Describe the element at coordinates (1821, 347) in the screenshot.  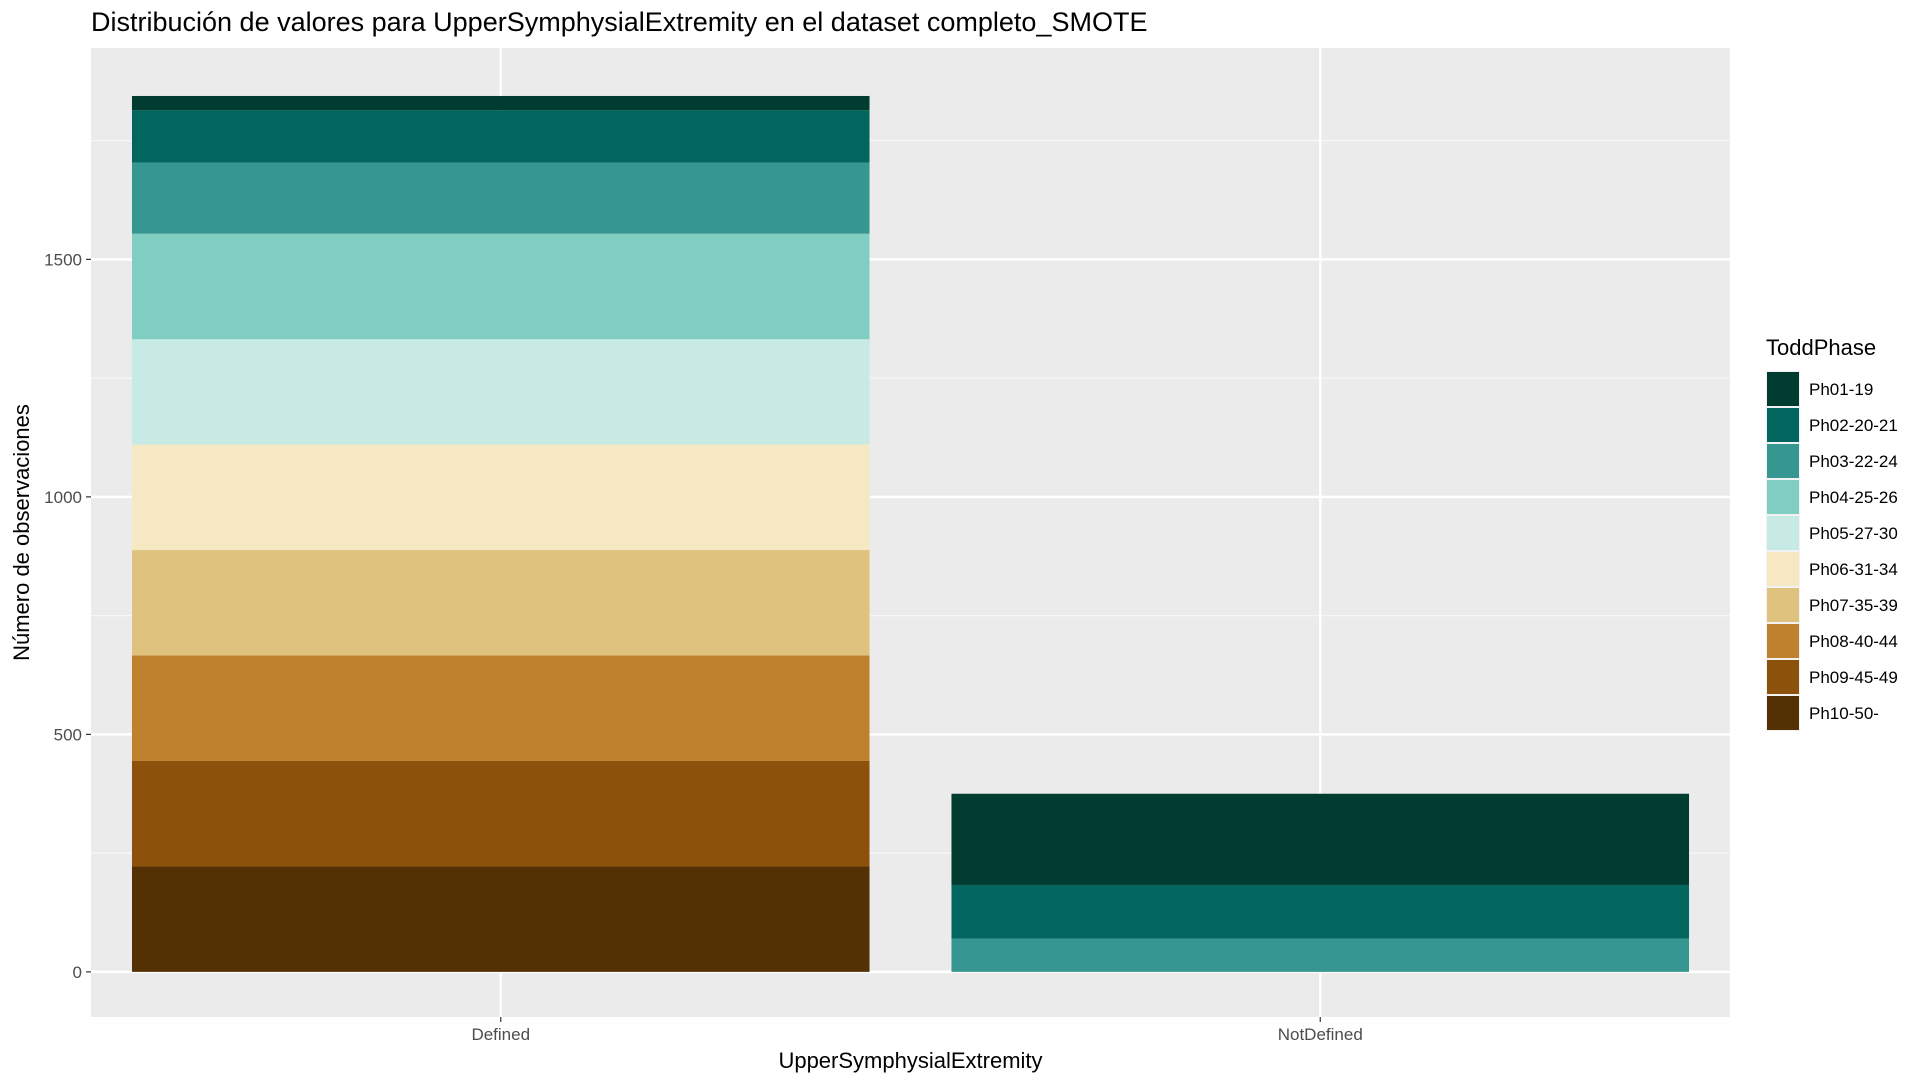
I see `legend-title: ToddPhase` at that location.